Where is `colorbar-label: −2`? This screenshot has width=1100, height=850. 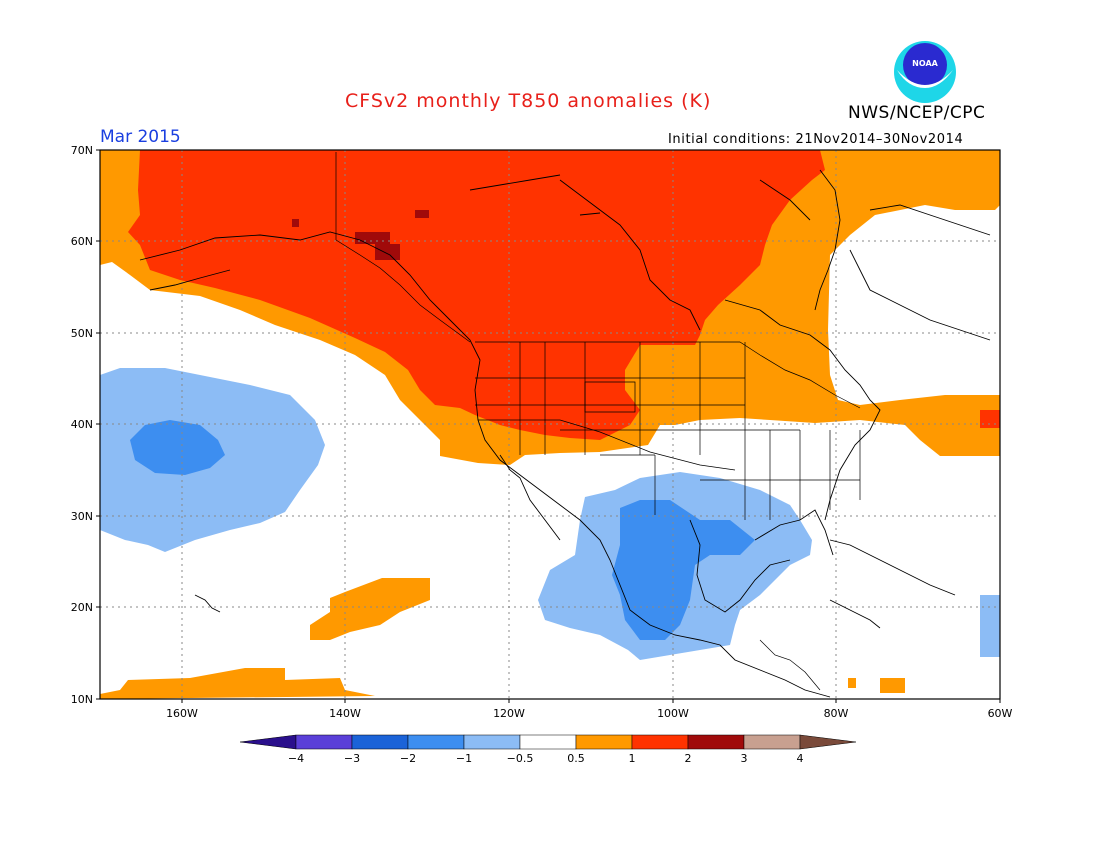 colorbar-label: −2 is located at coordinates (408, 758).